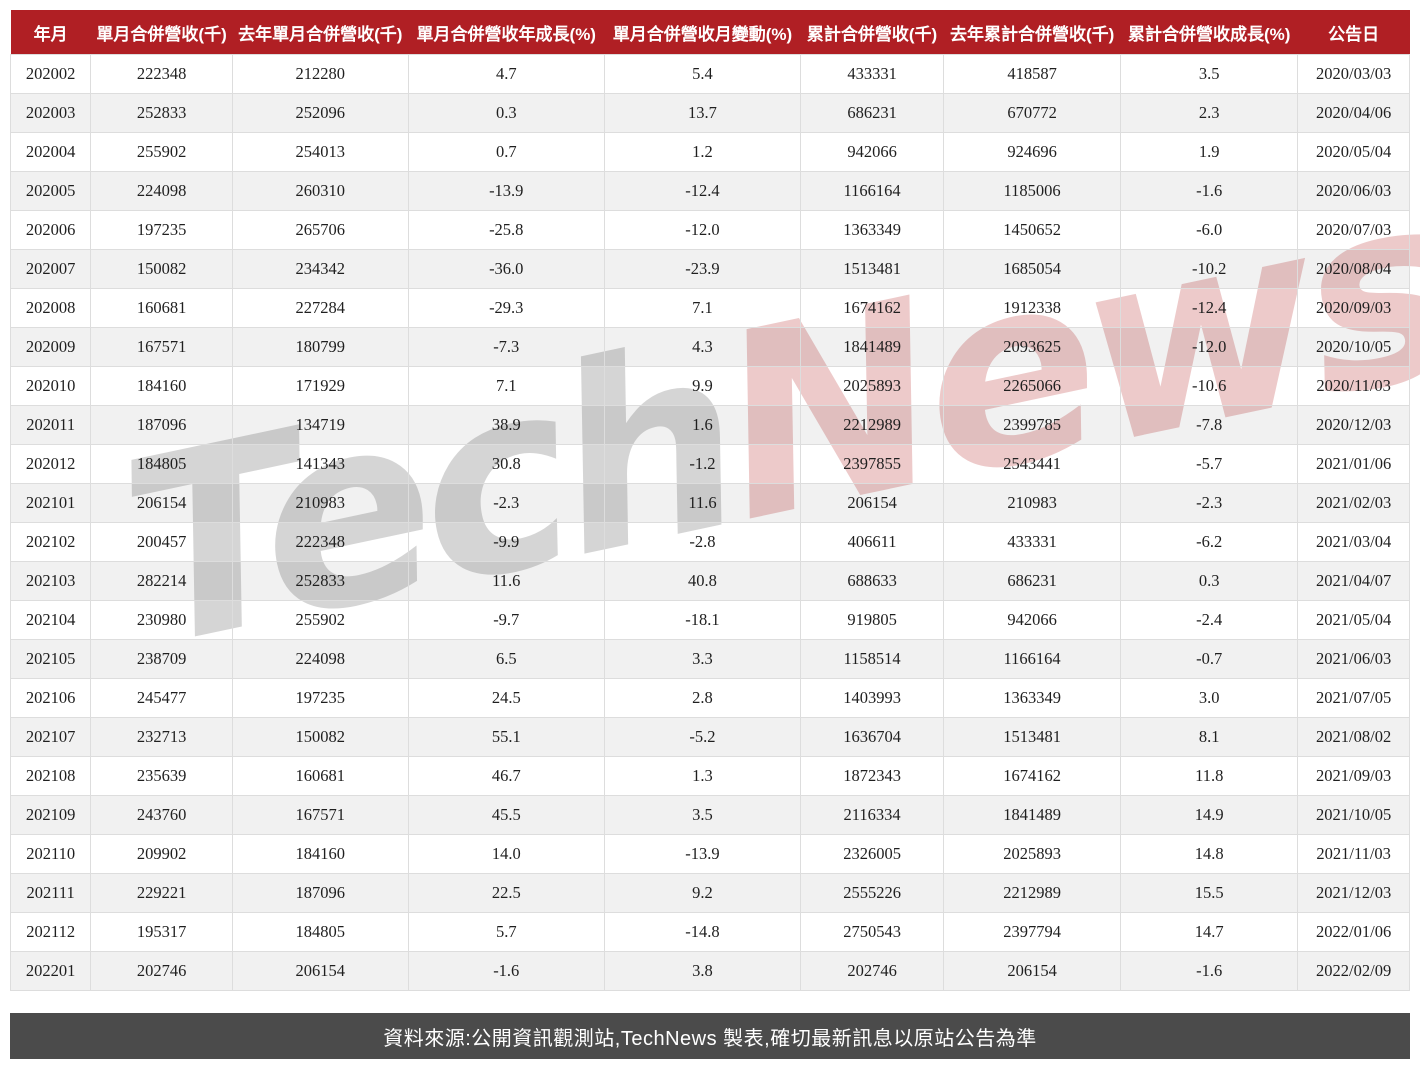  What do you see at coordinates (1032, 815) in the screenshot?
I see `table-cell: 1841489` at bounding box center [1032, 815].